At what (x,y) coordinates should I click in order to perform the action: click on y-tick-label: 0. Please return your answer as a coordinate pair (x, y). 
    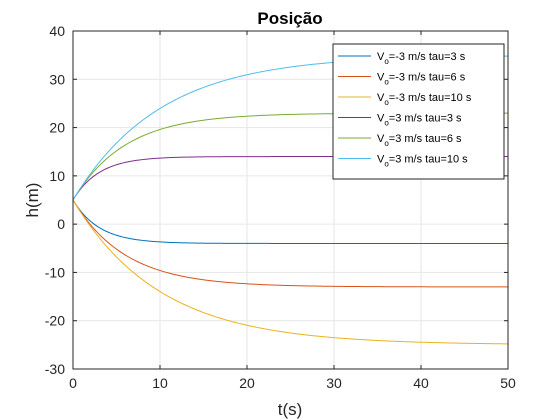
    Looking at the image, I should click on (61, 224).